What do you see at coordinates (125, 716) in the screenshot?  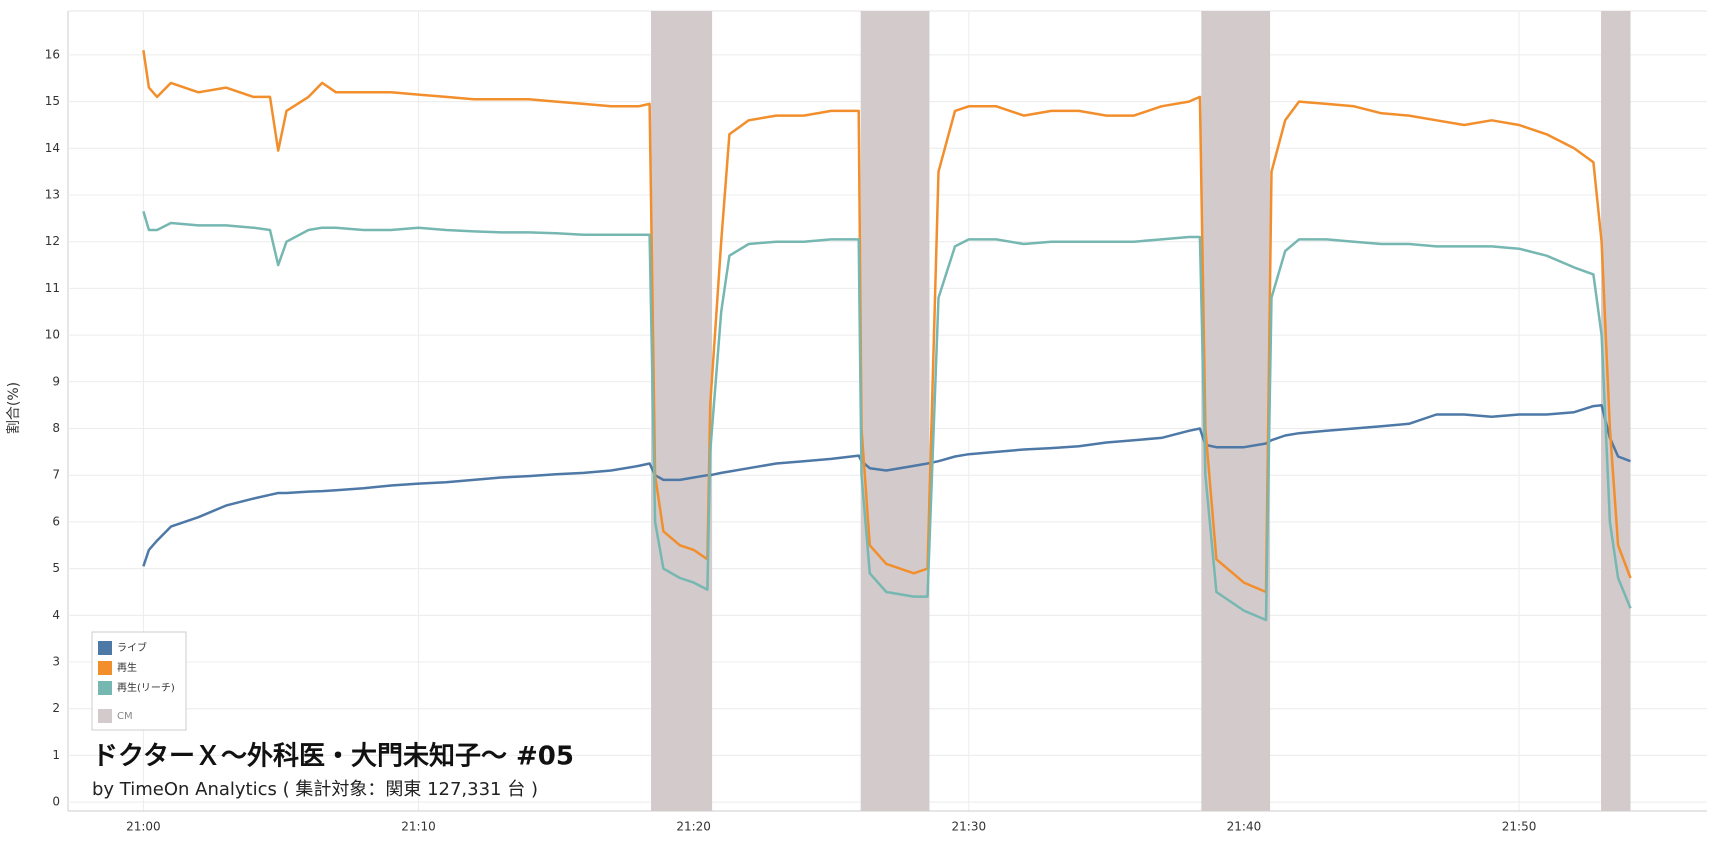 I see `legend-label: CM` at bounding box center [125, 716].